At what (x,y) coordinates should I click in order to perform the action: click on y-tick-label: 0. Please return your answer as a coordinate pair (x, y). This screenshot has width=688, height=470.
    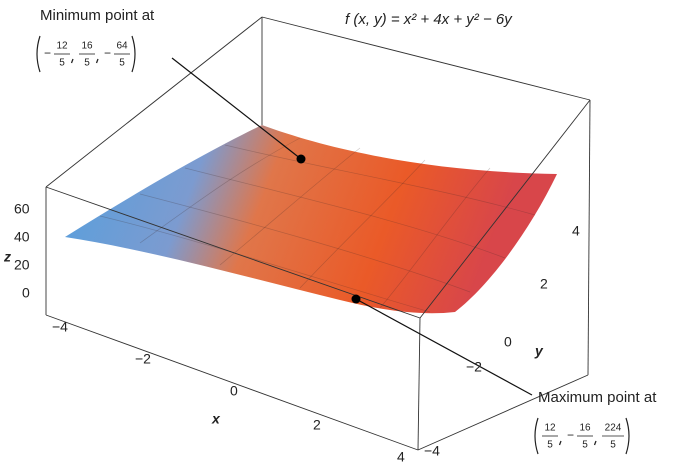
    Looking at the image, I should click on (508, 342).